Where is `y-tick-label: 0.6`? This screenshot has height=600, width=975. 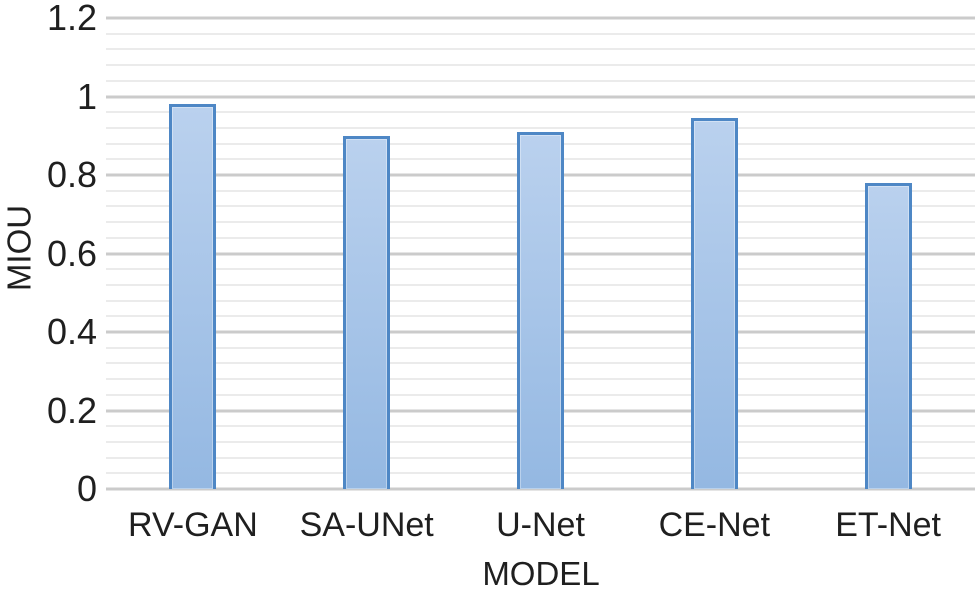
y-tick-label: 0.6 is located at coordinates (71, 253).